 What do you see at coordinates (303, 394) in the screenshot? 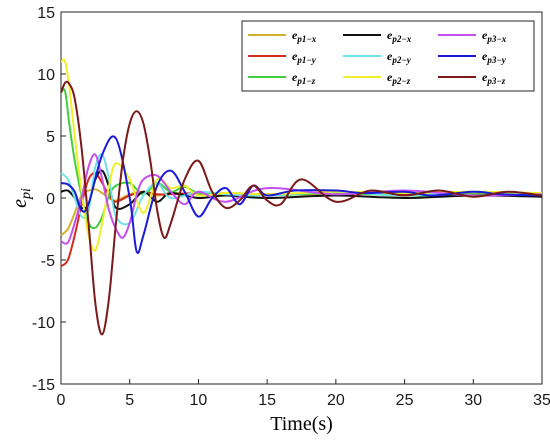
I see `x-axis-ticks: 0 5 10 15 20 25 30 35` at bounding box center [303, 394].